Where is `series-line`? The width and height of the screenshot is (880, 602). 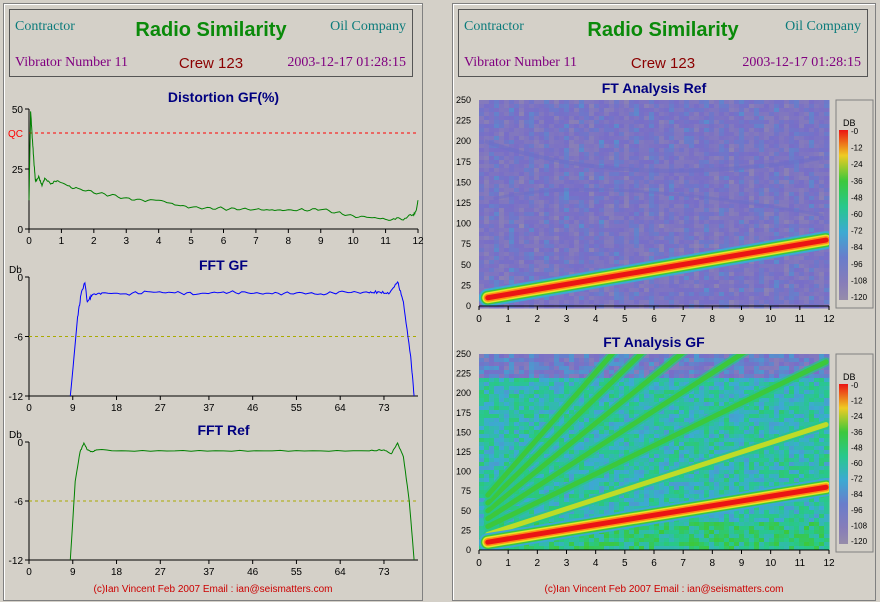 series-line is located at coordinates (242, 501).